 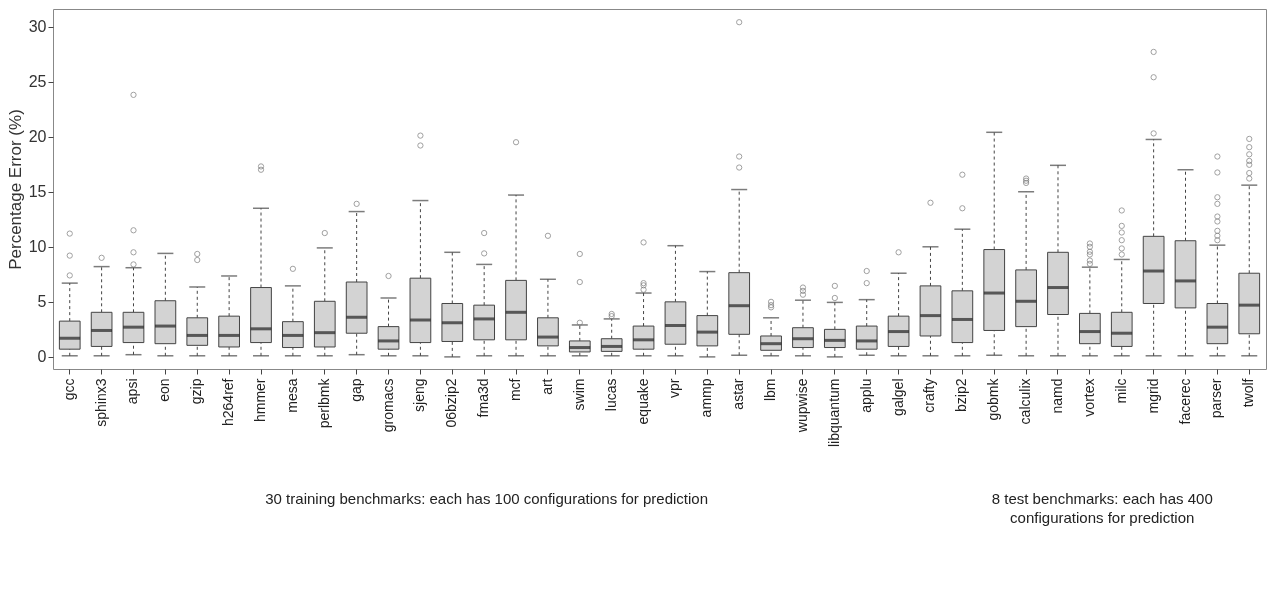 What do you see at coordinates (546, 386) in the screenshot?
I see `x-tick-label: art` at bounding box center [546, 386].